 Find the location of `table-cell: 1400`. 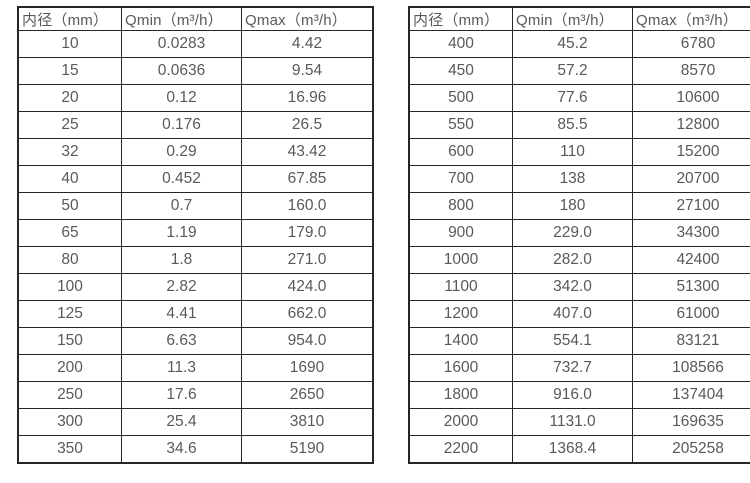

table-cell: 1400 is located at coordinates (460, 341).